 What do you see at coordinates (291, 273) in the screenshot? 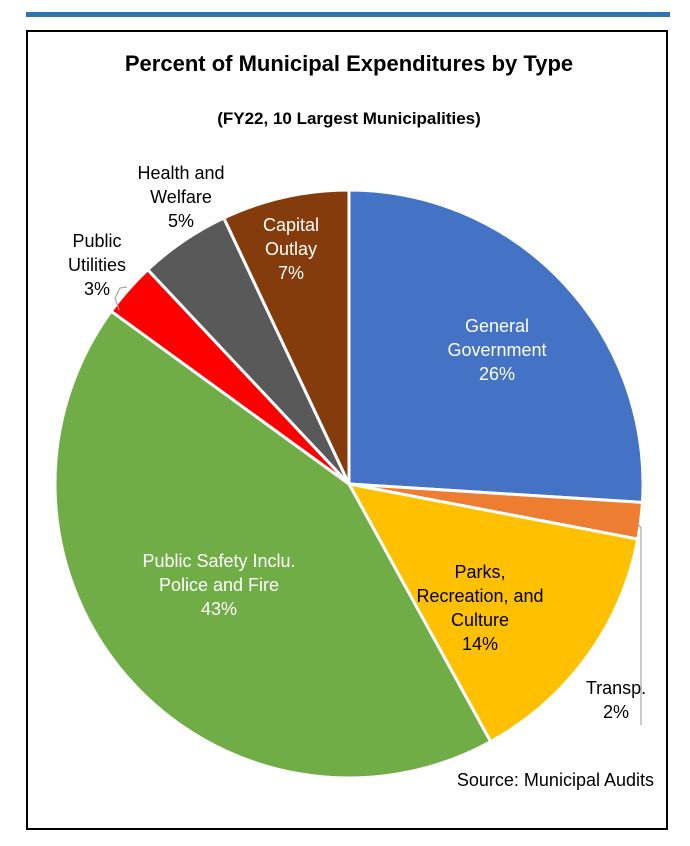
I see `slice-label-line: 7%` at bounding box center [291, 273].